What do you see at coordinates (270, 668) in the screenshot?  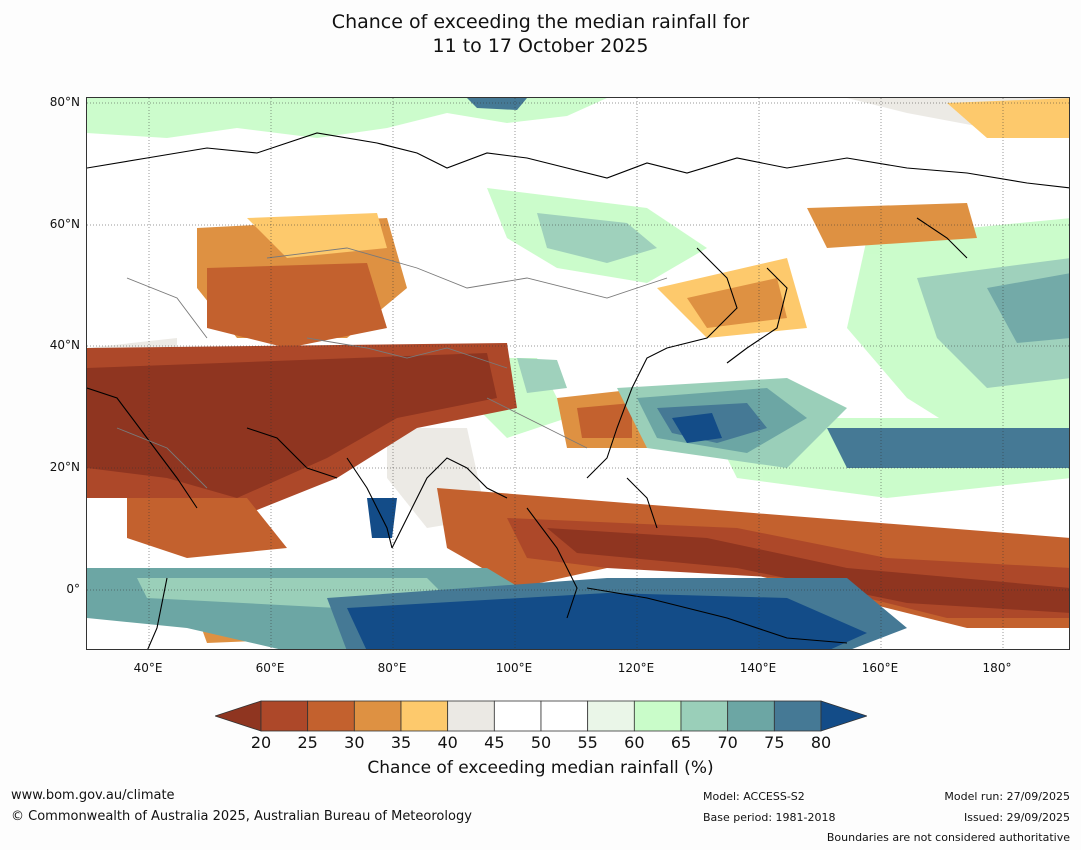 I see `lon-label: 60°E` at bounding box center [270, 668].